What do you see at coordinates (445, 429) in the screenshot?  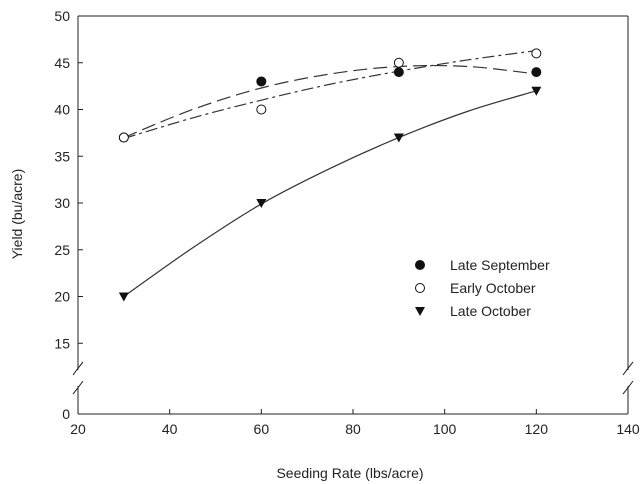 I see `x-tick-label: 100` at bounding box center [445, 429].